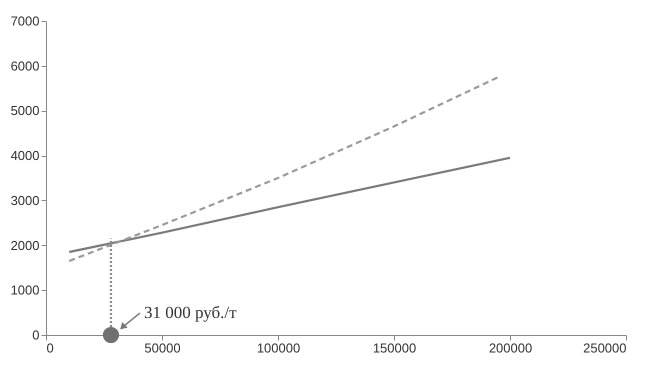 This screenshot has height=365, width=647. What do you see at coordinates (394, 348) in the screenshot?
I see `x-tick-label: 150000` at bounding box center [394, 348].